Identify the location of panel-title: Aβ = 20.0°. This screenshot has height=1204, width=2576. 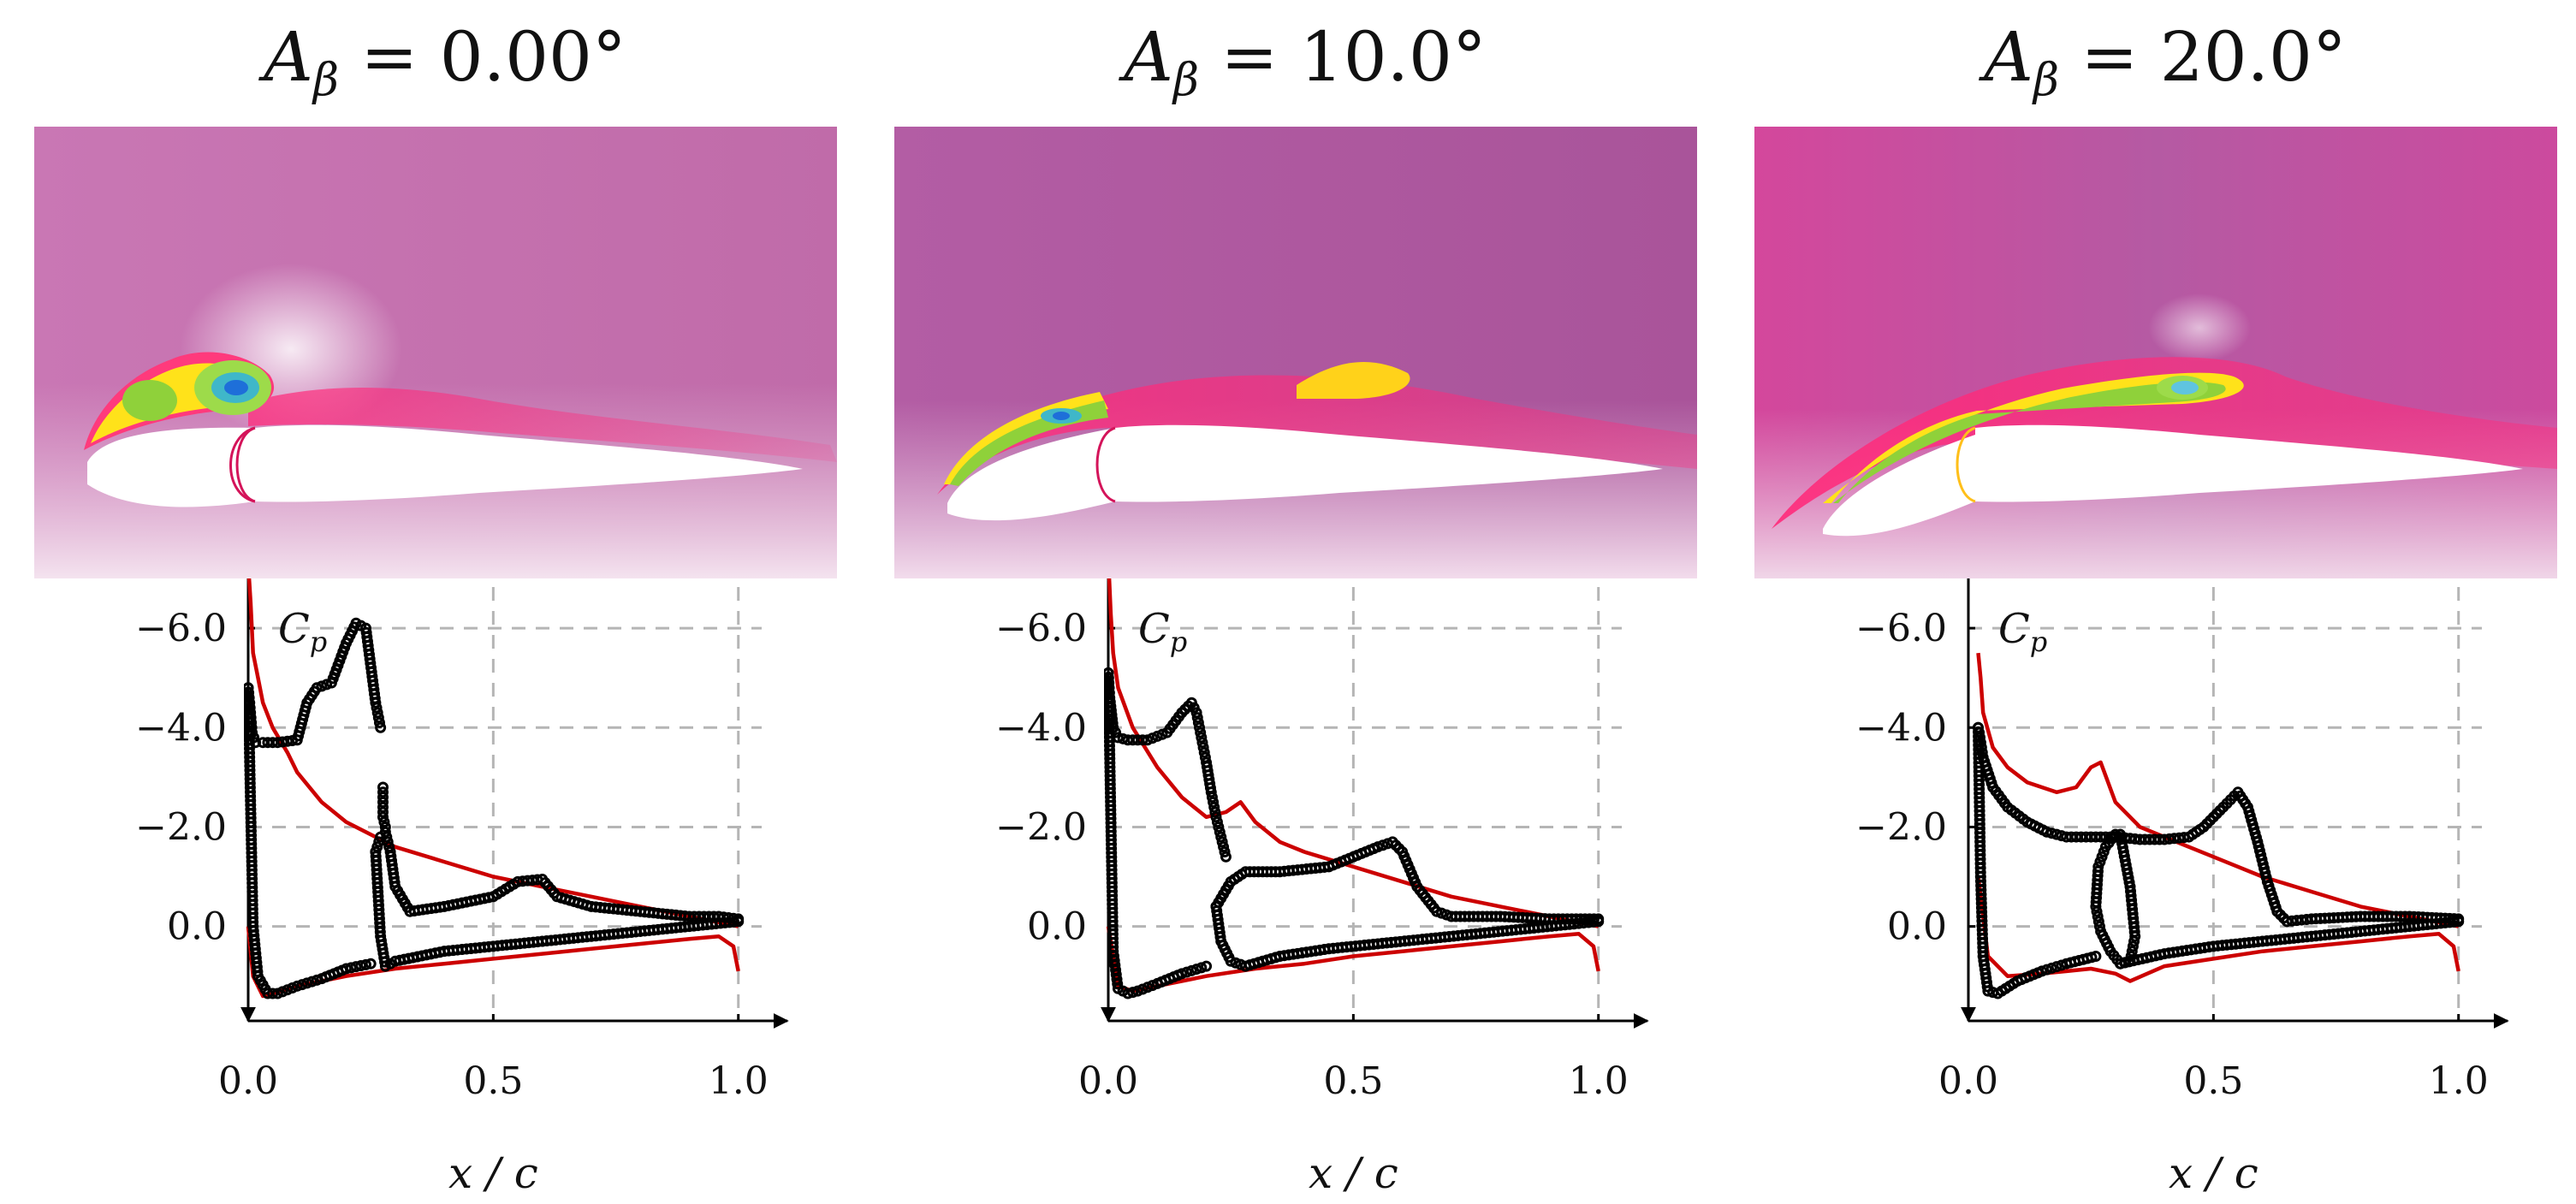
(2165, 61).